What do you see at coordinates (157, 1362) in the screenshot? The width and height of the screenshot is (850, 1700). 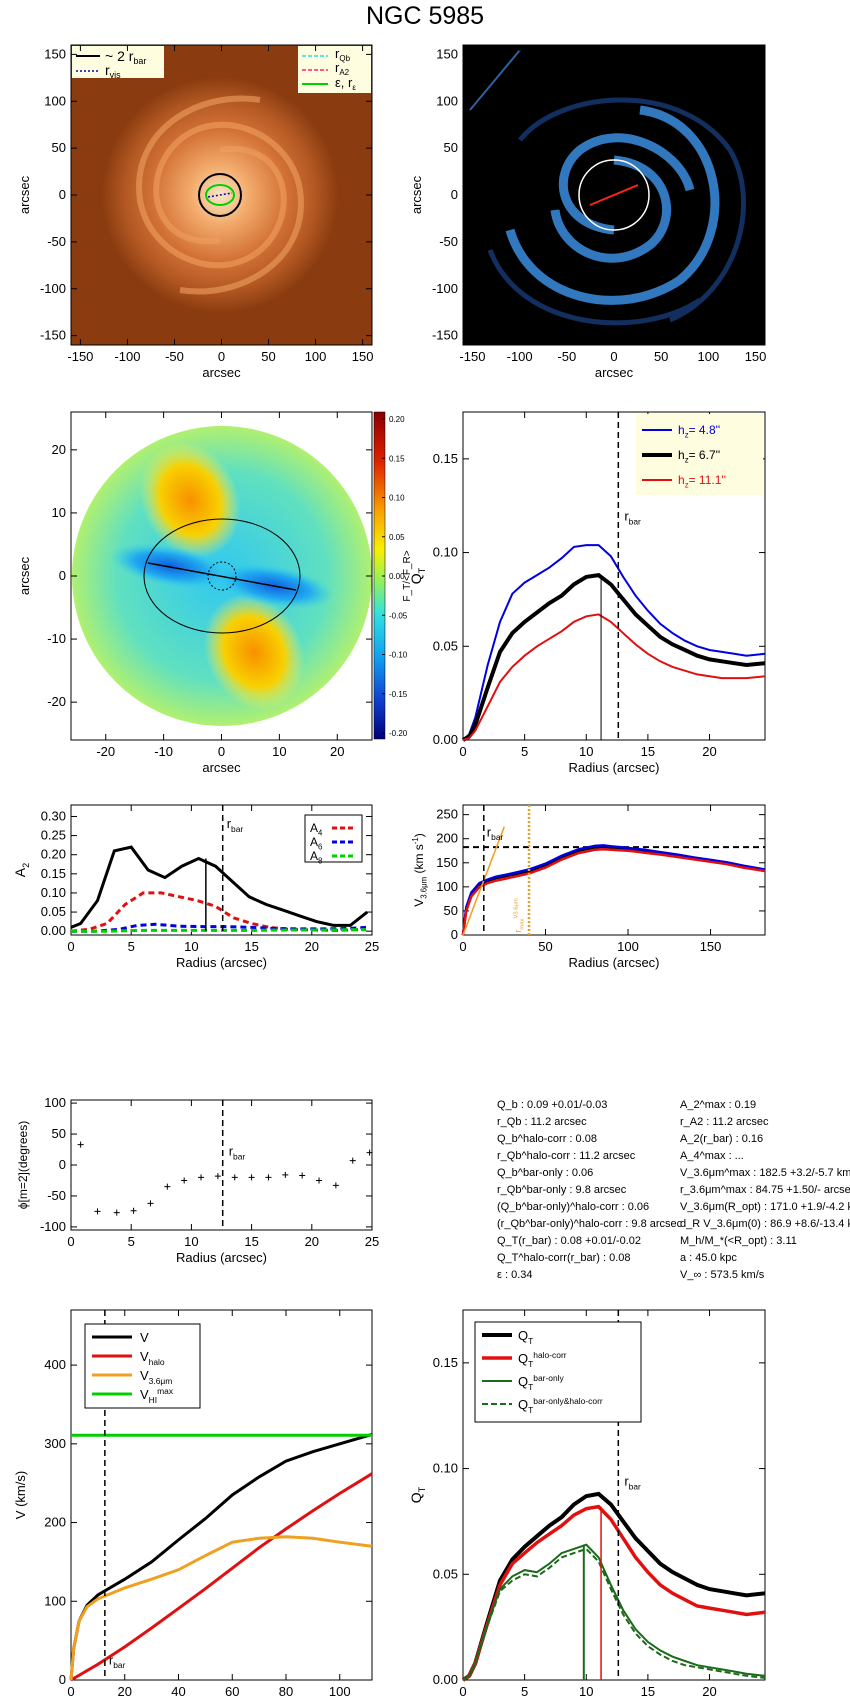 I see `legend-label-part: halo` at bounding box center [157, 1362].